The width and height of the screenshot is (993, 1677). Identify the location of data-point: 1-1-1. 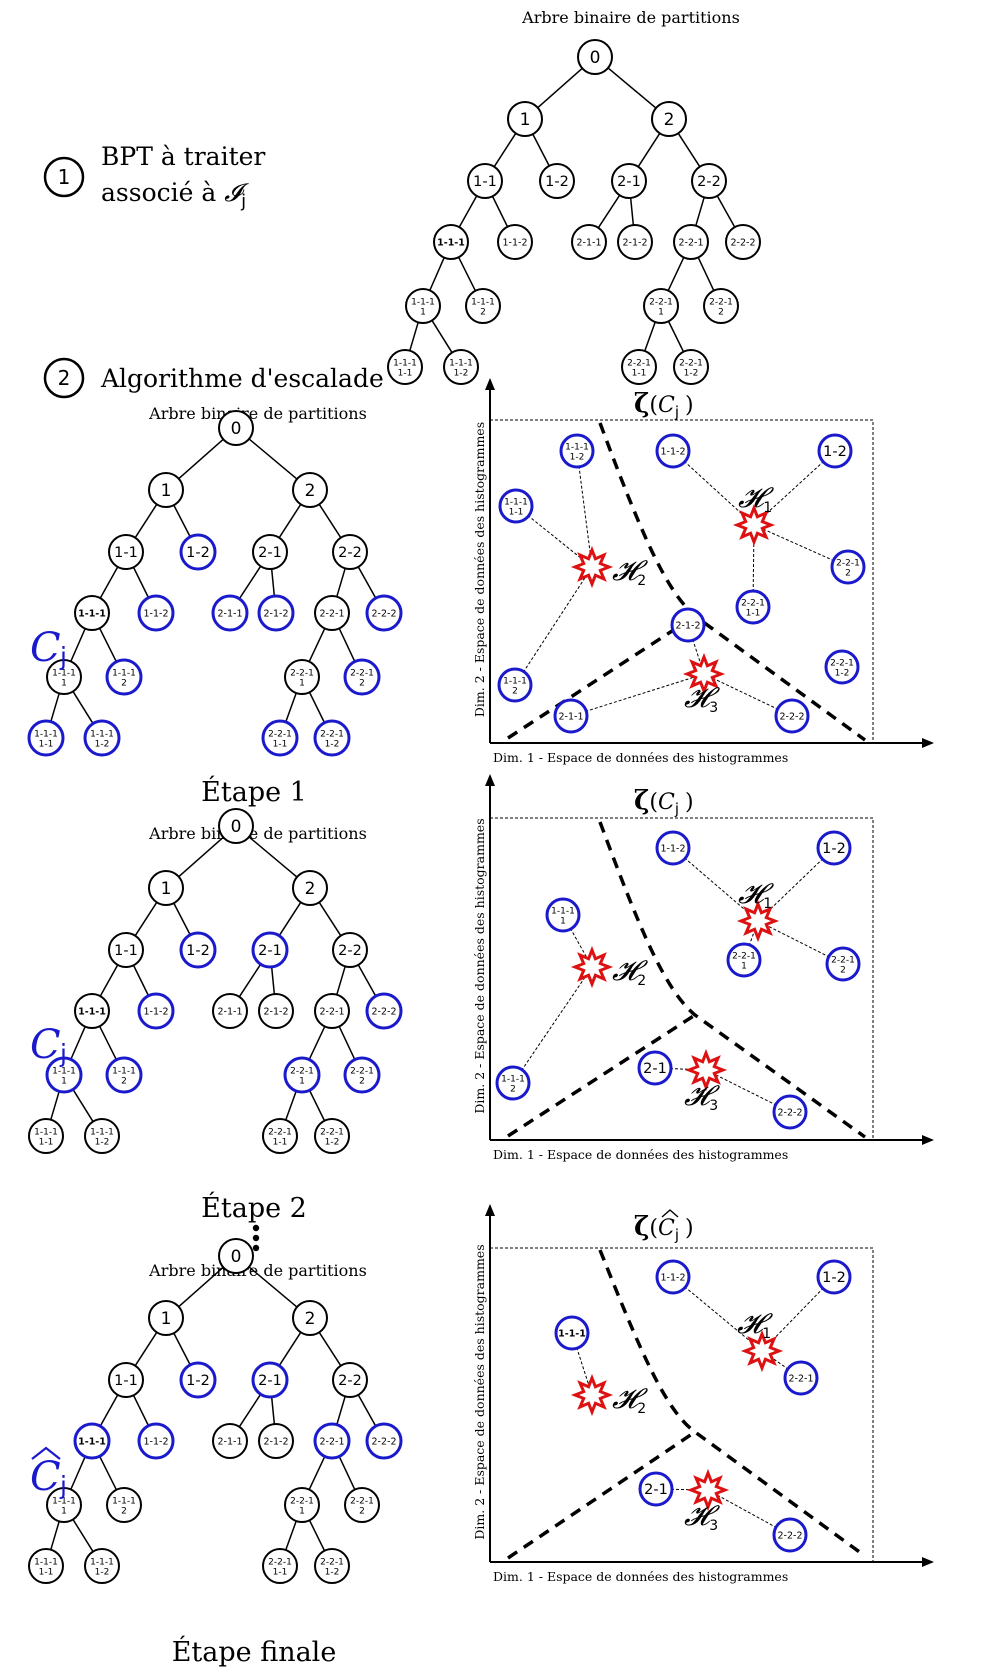
(572, 1333).